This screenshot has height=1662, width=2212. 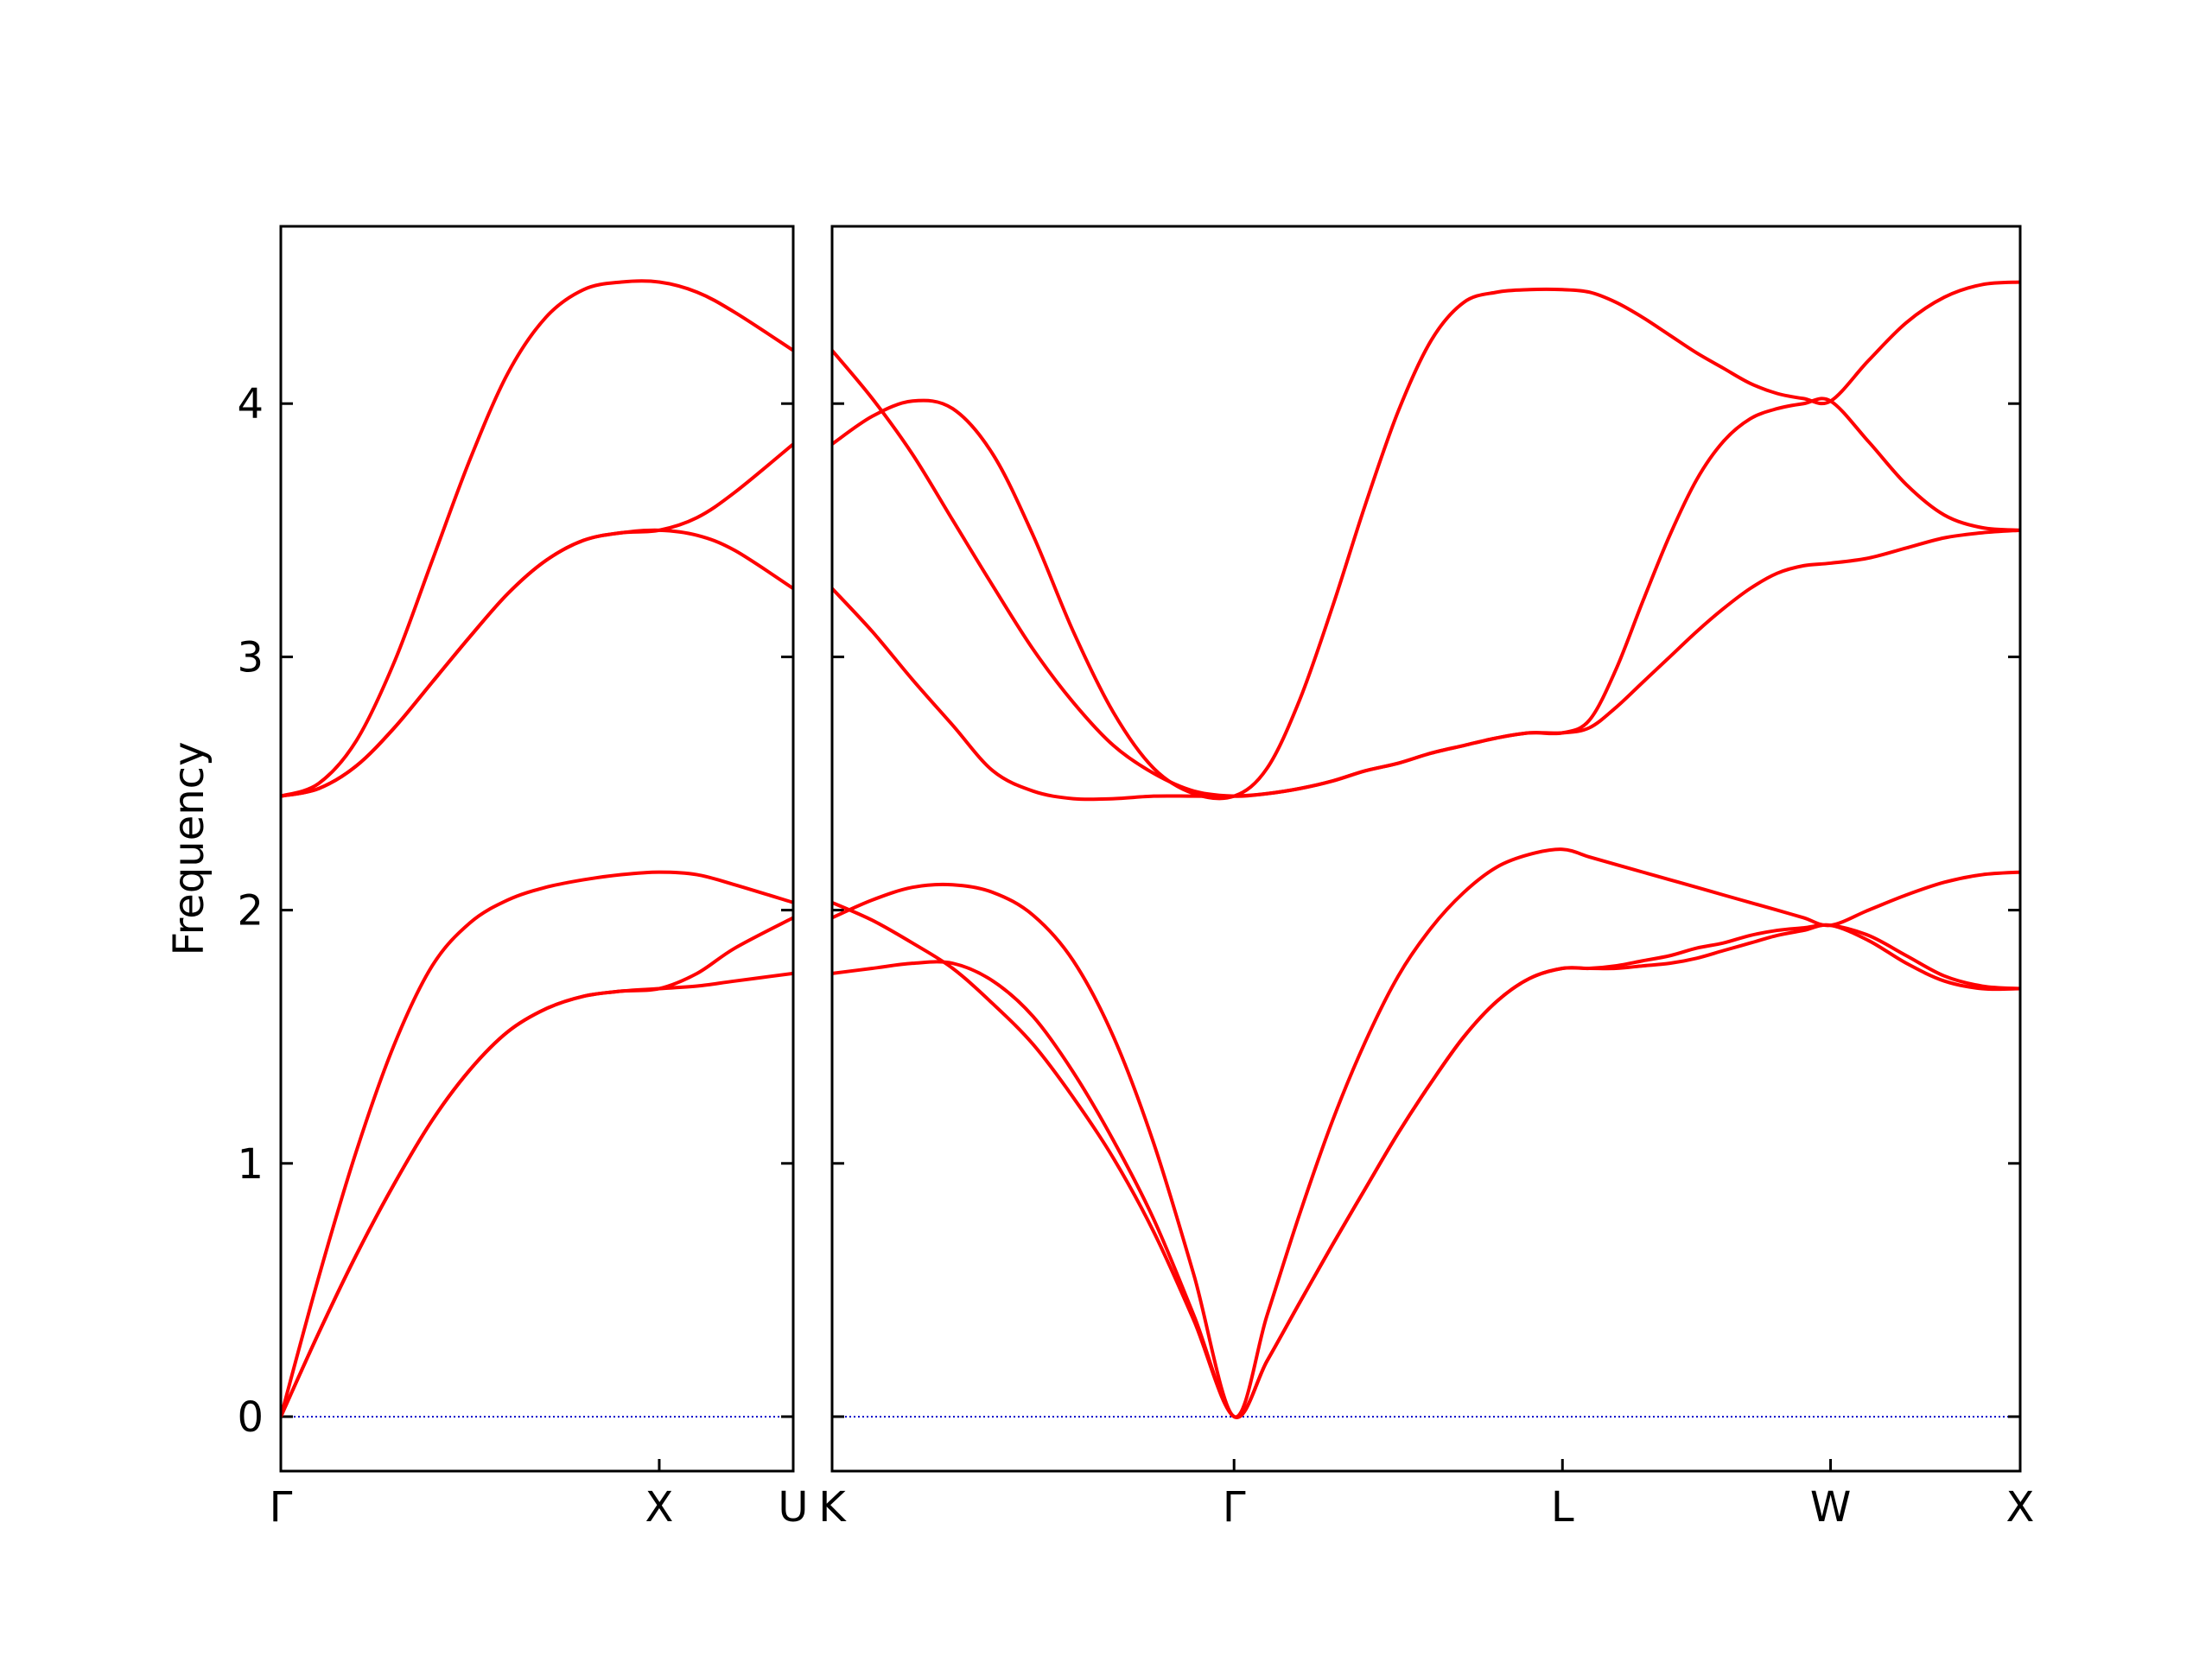 What do you see at coordinates (250, 404) in the screenshot?
I see `y-tick-label: 4` at bounding box center [250, 404].